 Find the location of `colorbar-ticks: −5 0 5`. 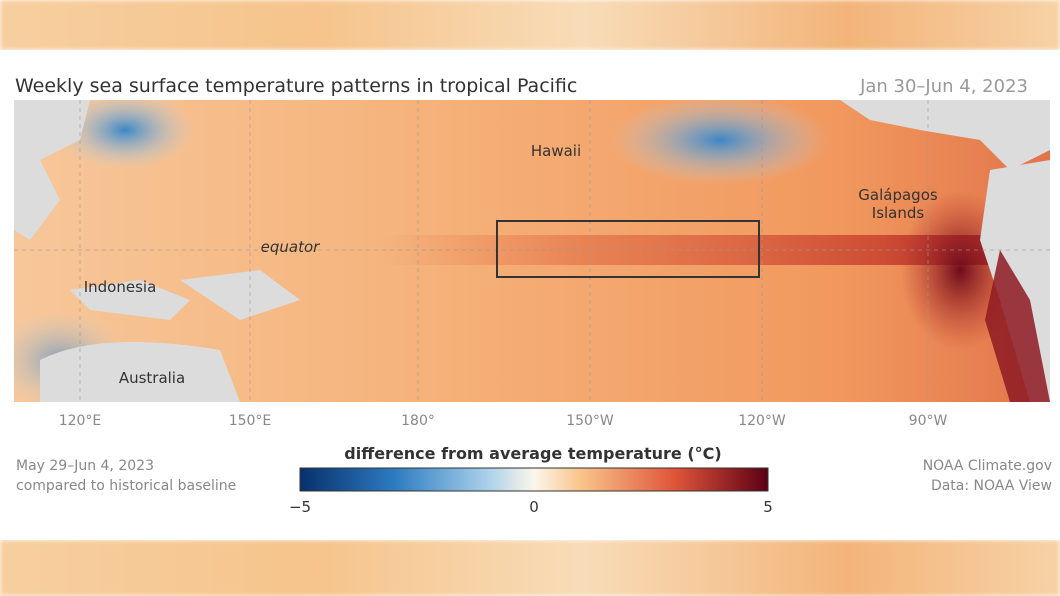

colorbar-ticks: −5 0 5 is located at coordinates (531, 507).